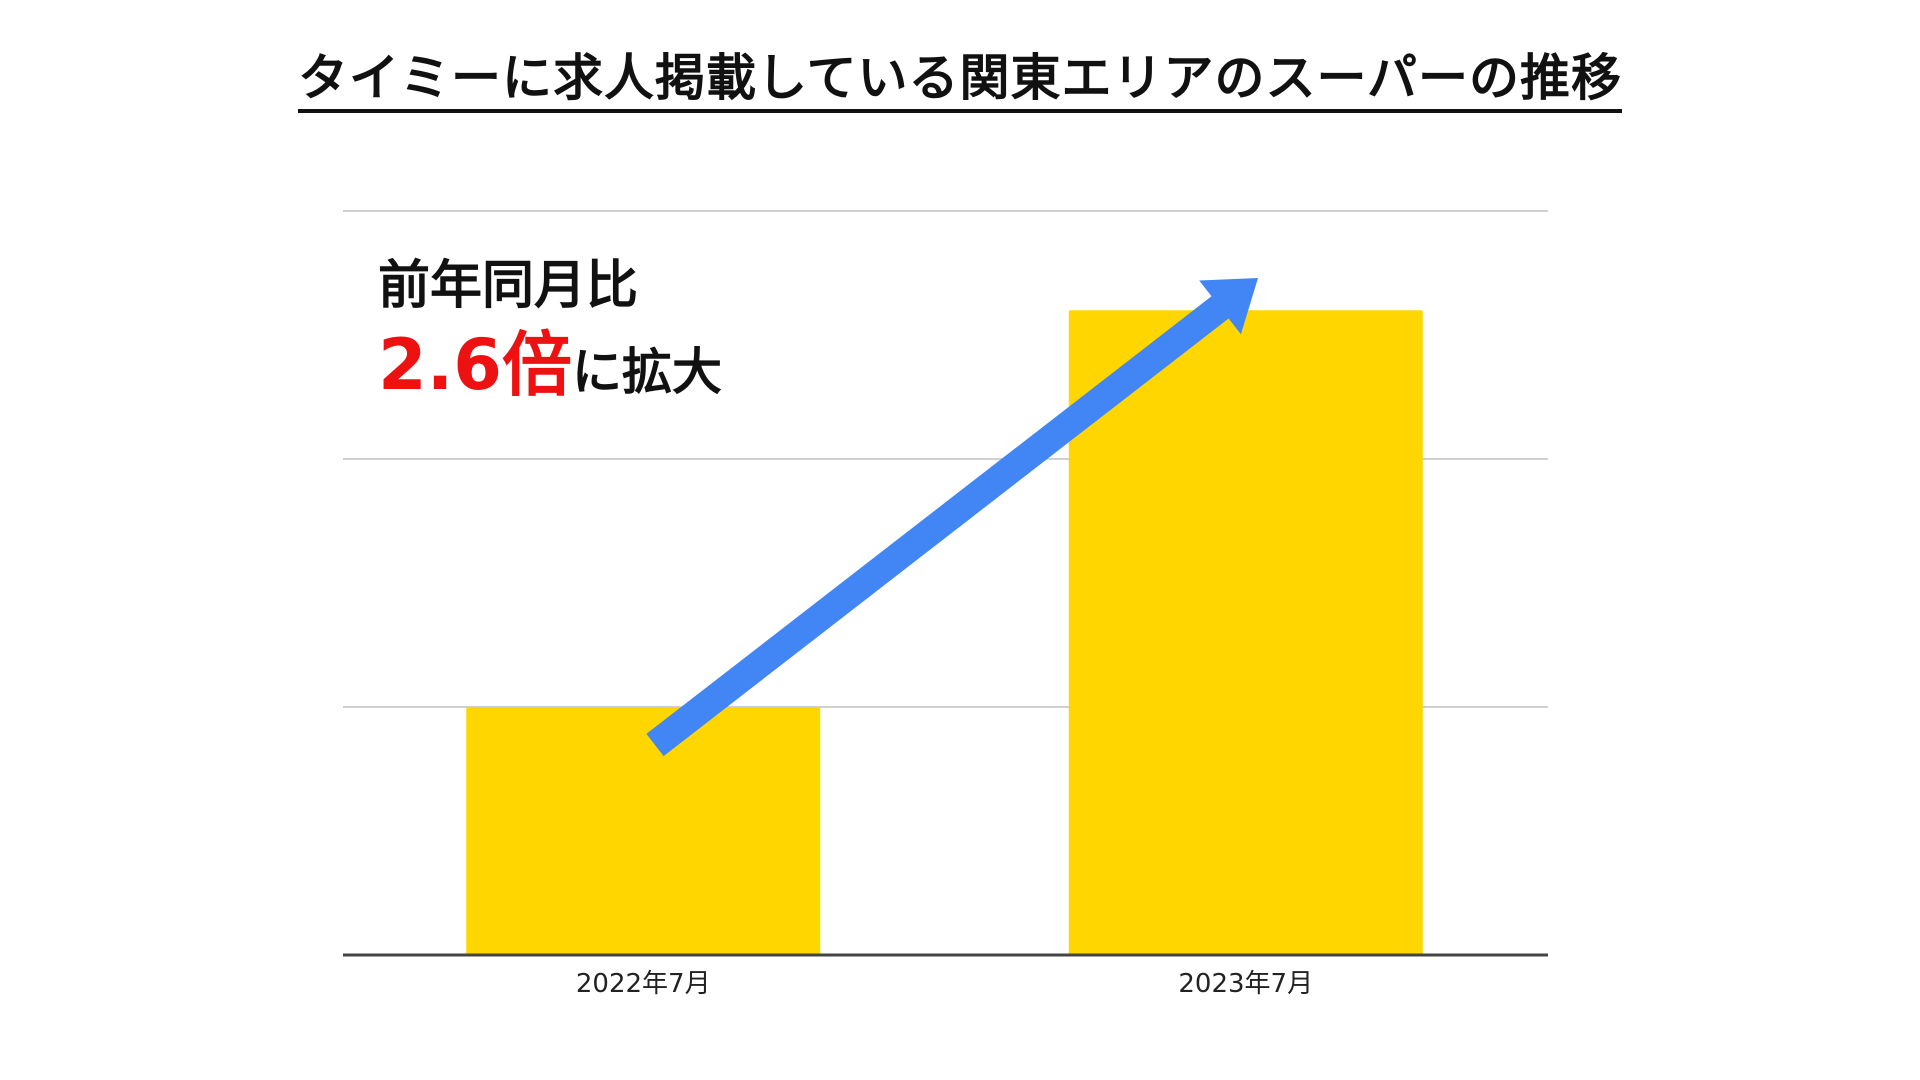 Image resolution: width=1920 pixels, height=1080 pixels. Describe the element at coordinates (960, 81) in the screenshot. I see `page-title-text: タイミーに求人掲載している関東エリアのスーパーの推移` at that location.